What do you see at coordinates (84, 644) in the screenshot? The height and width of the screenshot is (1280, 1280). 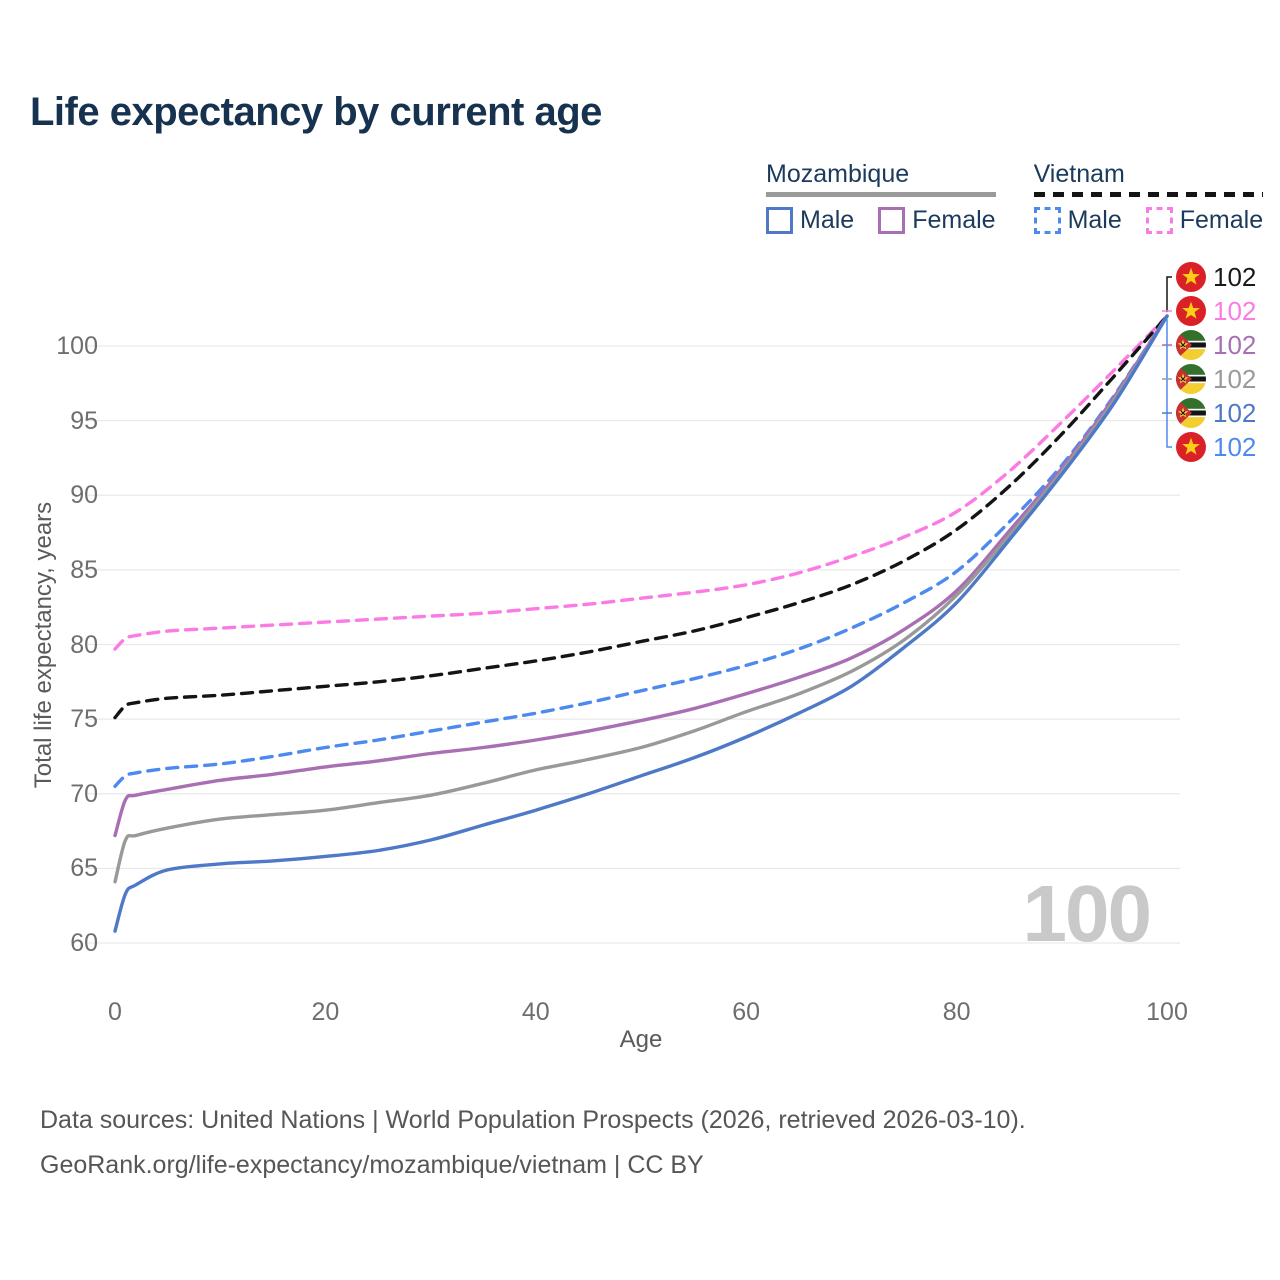 I see `y-tick-80: 80` at bounding box center [84, 644].